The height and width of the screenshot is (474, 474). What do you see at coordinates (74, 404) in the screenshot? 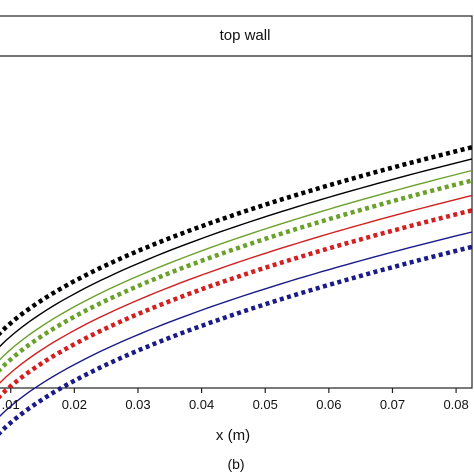
I see `x-tick-label: 0.02` at bounding box center [74, 404].